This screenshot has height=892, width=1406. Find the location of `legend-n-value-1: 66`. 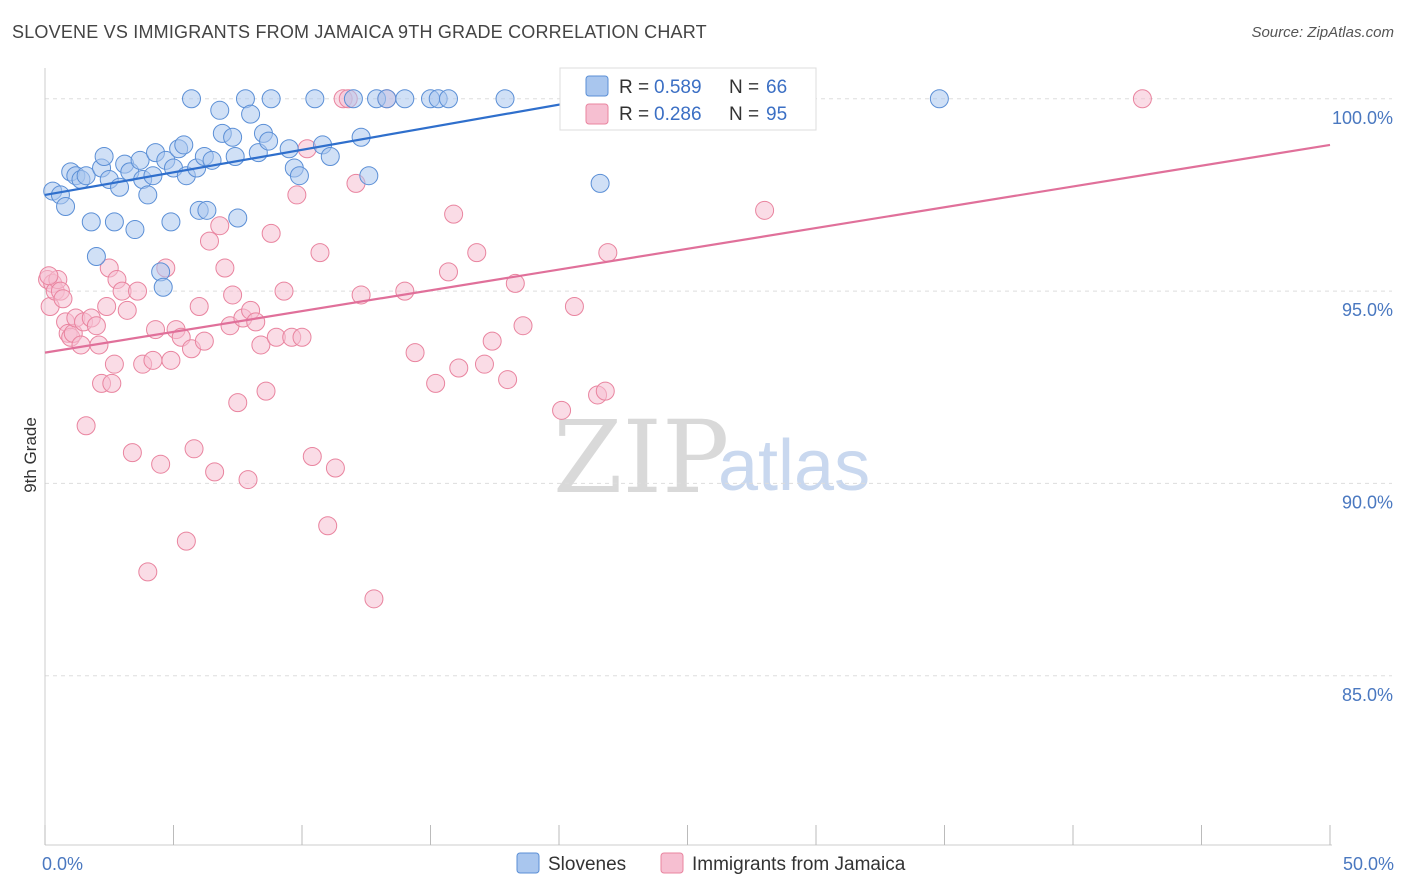

legend-n-value-1: 66 is located at coordinates (776, 87).